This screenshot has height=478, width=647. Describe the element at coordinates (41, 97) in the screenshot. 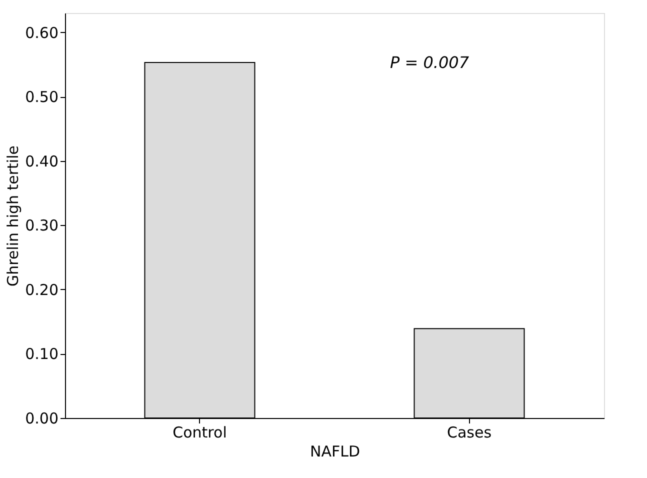

I see `y-tick-label: 0.50` at that location.